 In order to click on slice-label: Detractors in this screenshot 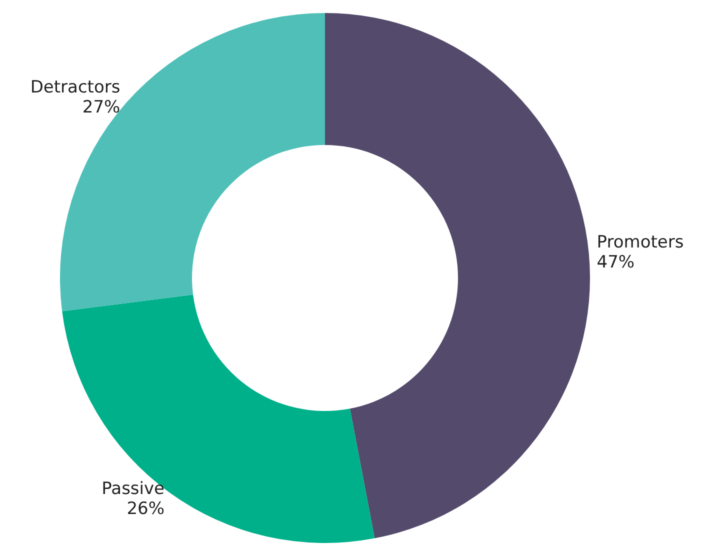, I will do `click(75, 87)`.